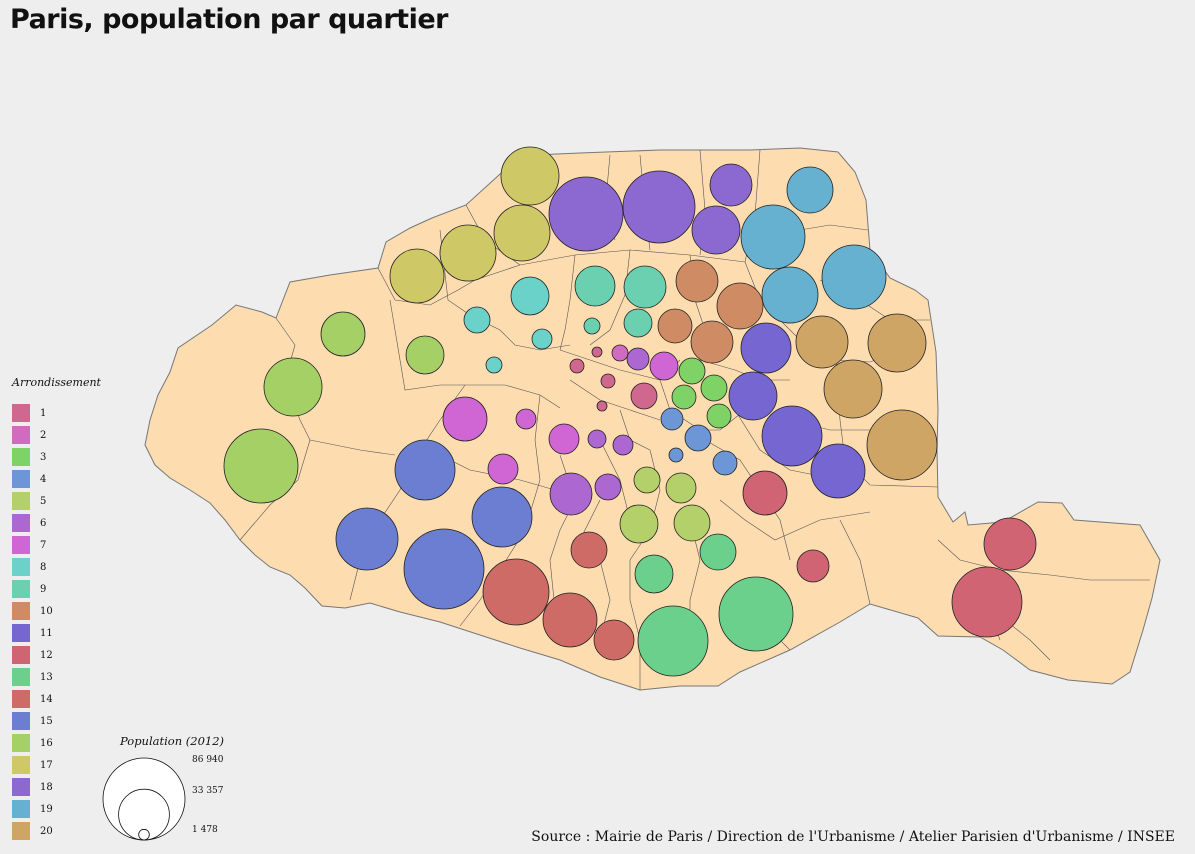 This screenshot has height=854, width=1195. Describe the element at coordinates (43, 545) in the screenshot. I see `legend-label: 7` at that location.